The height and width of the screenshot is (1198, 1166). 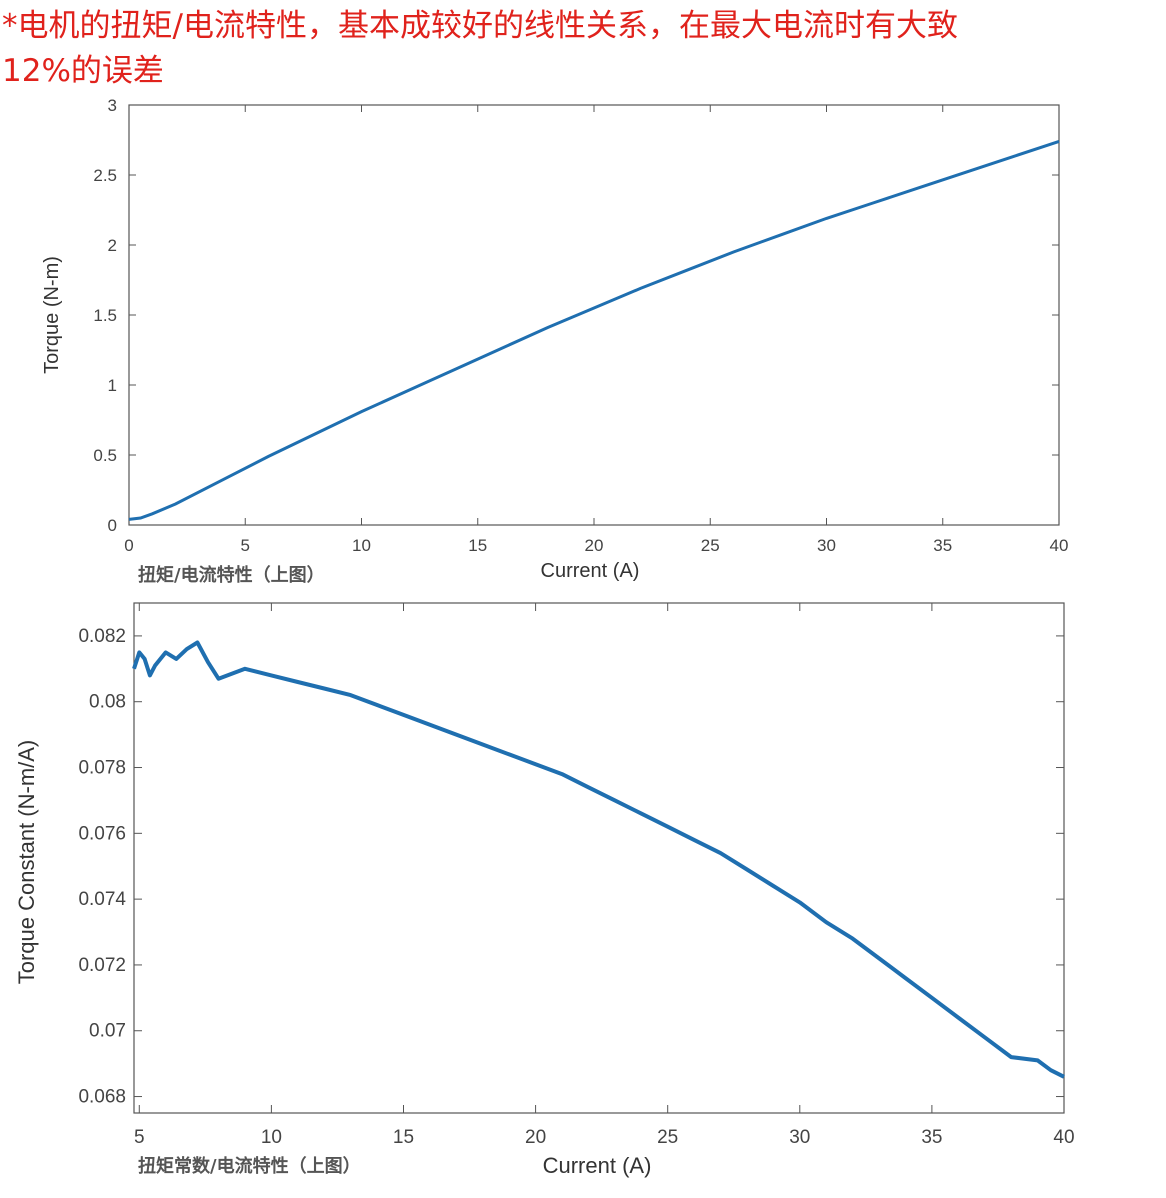 I want to click on chart1-ytick-label: 0, so click(x=112, y=525).